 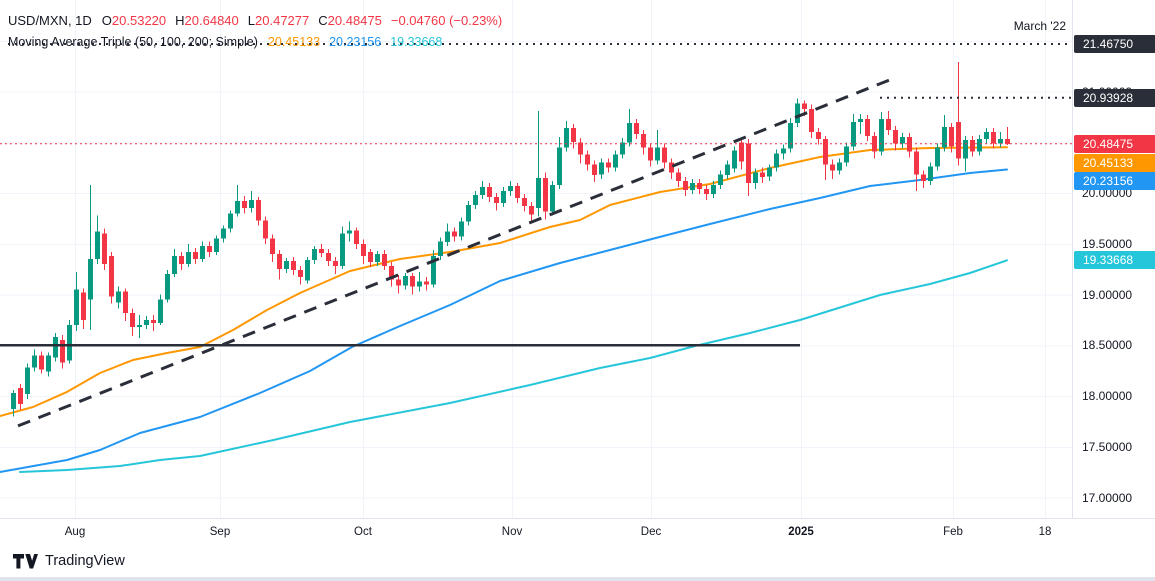 I want to click on march-22-annotation: March '22, so click(x=1039, y=26).